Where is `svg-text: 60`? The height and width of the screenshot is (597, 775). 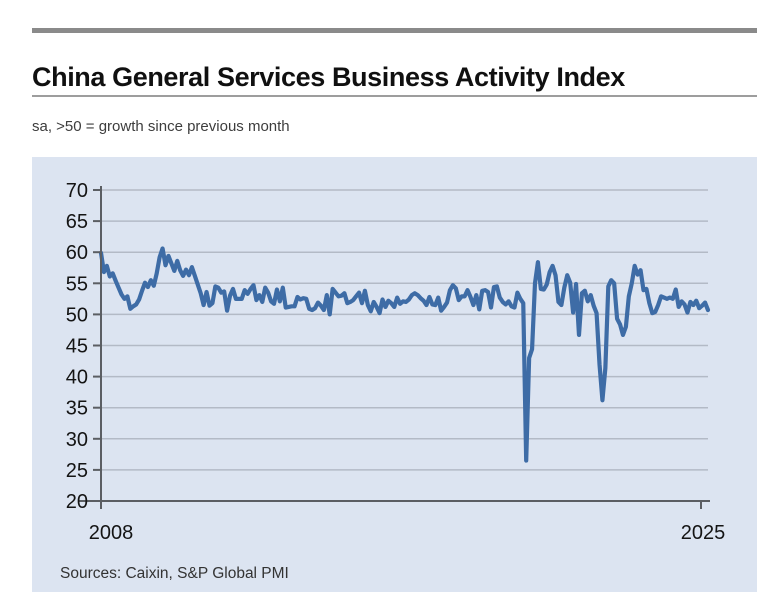 svg-text: 60 is located at coordinates (77, 253).